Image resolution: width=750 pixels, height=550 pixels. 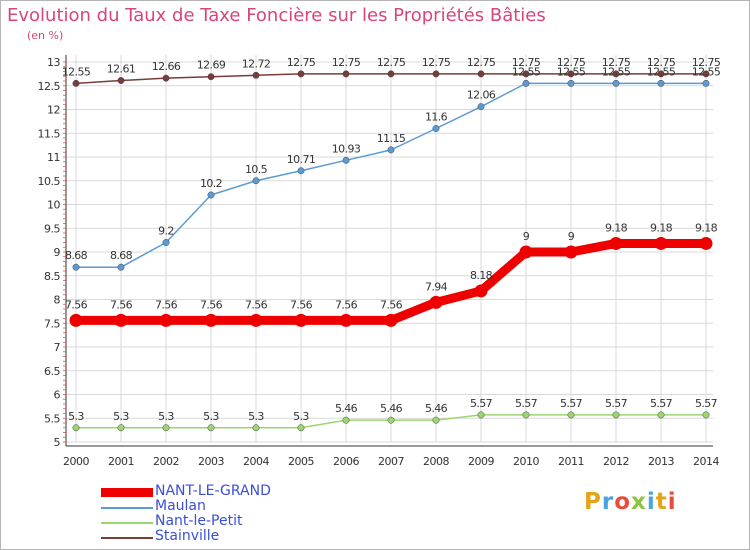 What do you see at coordinates (53, 62) in the screenshot?
I see `y-tick-label: 13` at bounding box center [53, 62].